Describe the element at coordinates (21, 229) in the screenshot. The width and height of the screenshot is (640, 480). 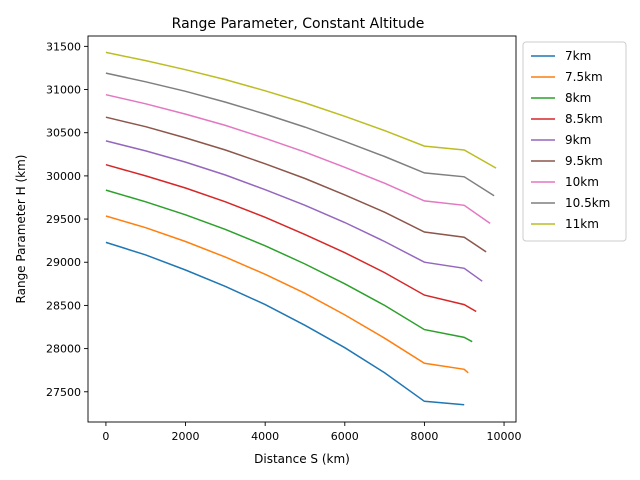
I see `y-axis-label: Range Parameter H (km)` at that location.